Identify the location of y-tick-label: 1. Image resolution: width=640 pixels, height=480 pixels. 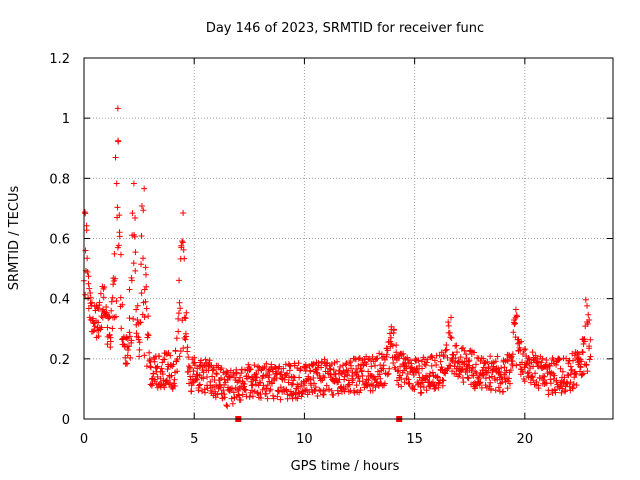
(66, 119).